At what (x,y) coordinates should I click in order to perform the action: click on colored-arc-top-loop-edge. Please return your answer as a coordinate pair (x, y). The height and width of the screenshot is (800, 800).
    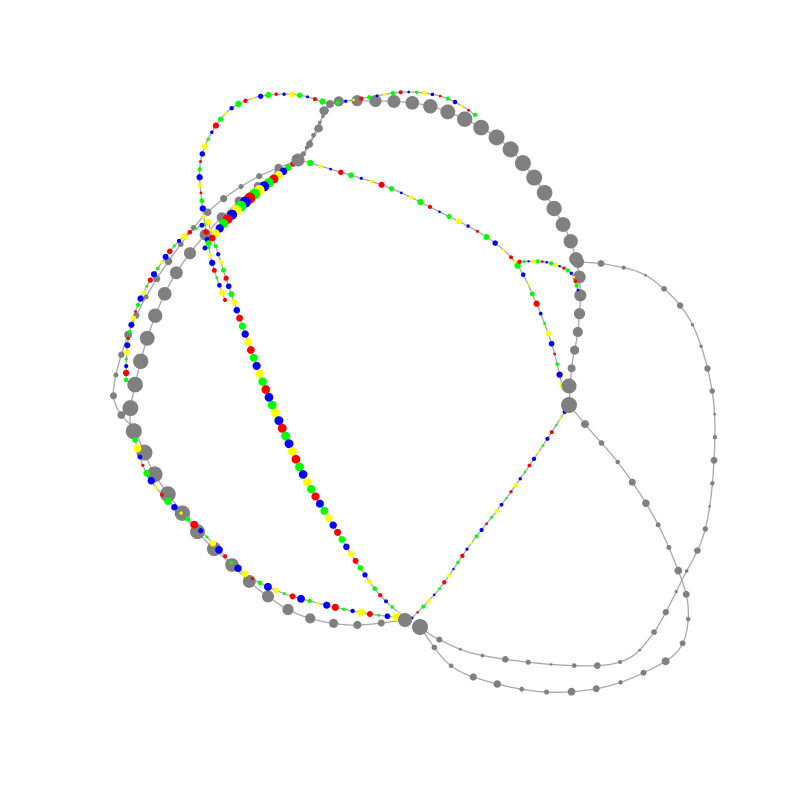
    Looking at the image, I should click on (264, 197).